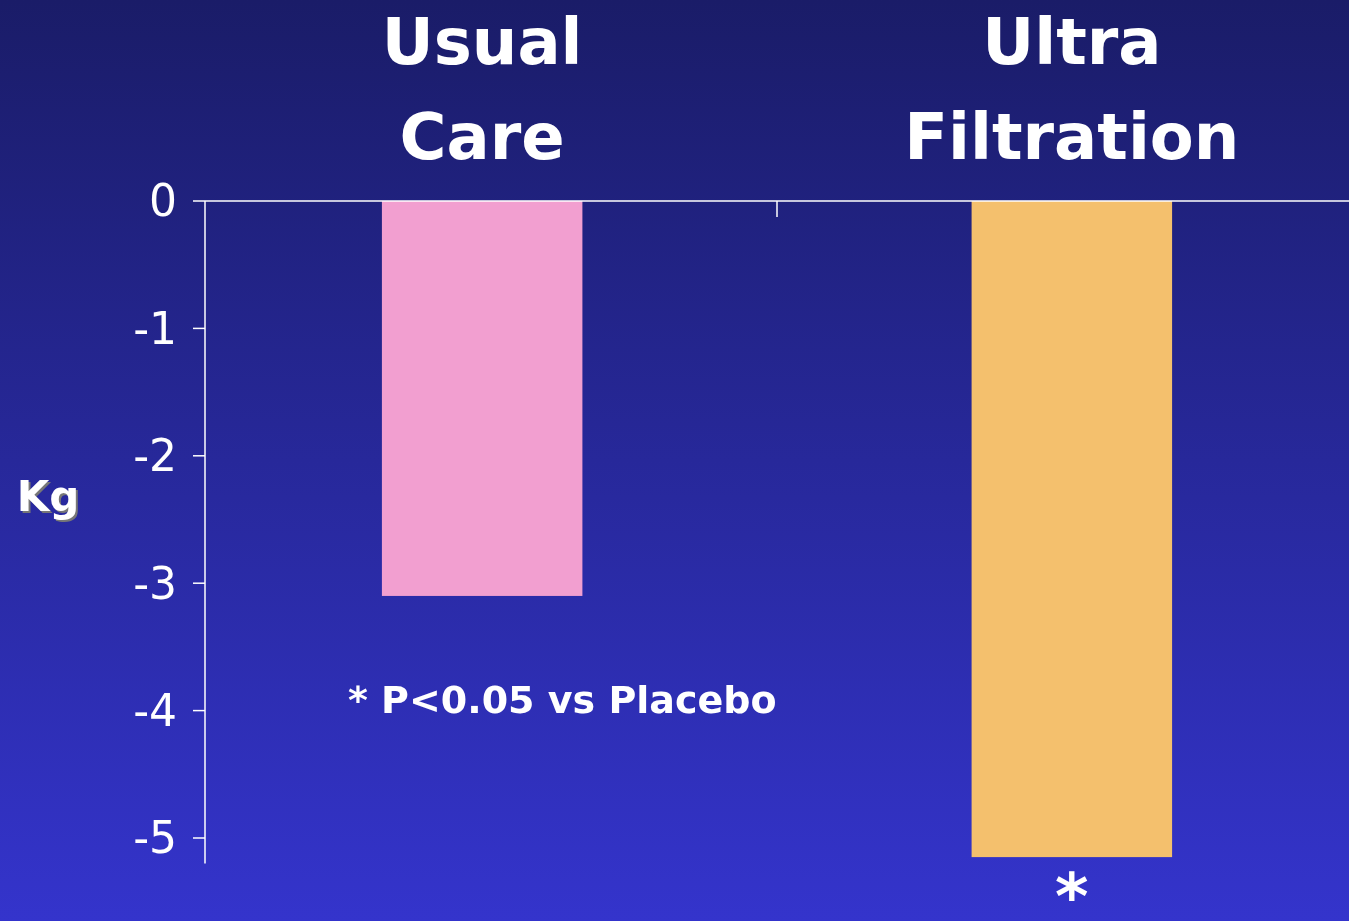  Describe the element at coordinates (1072, 89) in the screenshot. I see `x-tick-label: Ultra Filtration` at that location.